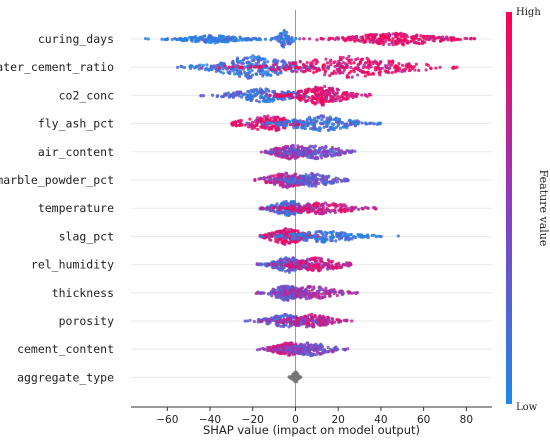 The image size is (550, 441). What do you see at coordinates (76, 124) in the screenshot?
I see `feature-label-fly-ash-pct: fly_ash_pct` at bounding box center [76, 124].